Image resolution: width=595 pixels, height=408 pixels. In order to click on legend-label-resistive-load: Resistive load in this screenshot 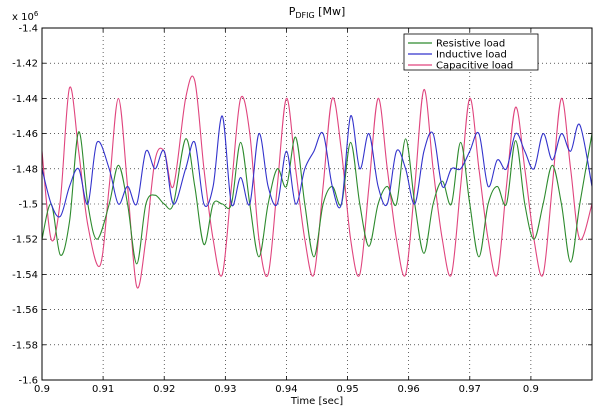, I will do `click(470, 44)`.